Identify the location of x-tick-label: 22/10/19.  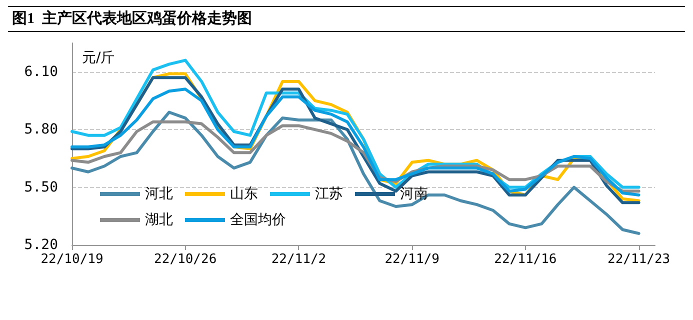
(72, 259).